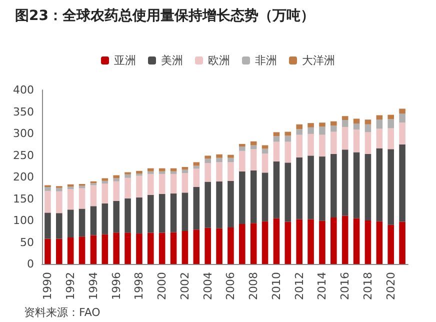 This screenshot has width=436, height=322. Describe the element at coordinates (62, 312) in the screenshot. I see `text: 资料来源：FAO` at that location.